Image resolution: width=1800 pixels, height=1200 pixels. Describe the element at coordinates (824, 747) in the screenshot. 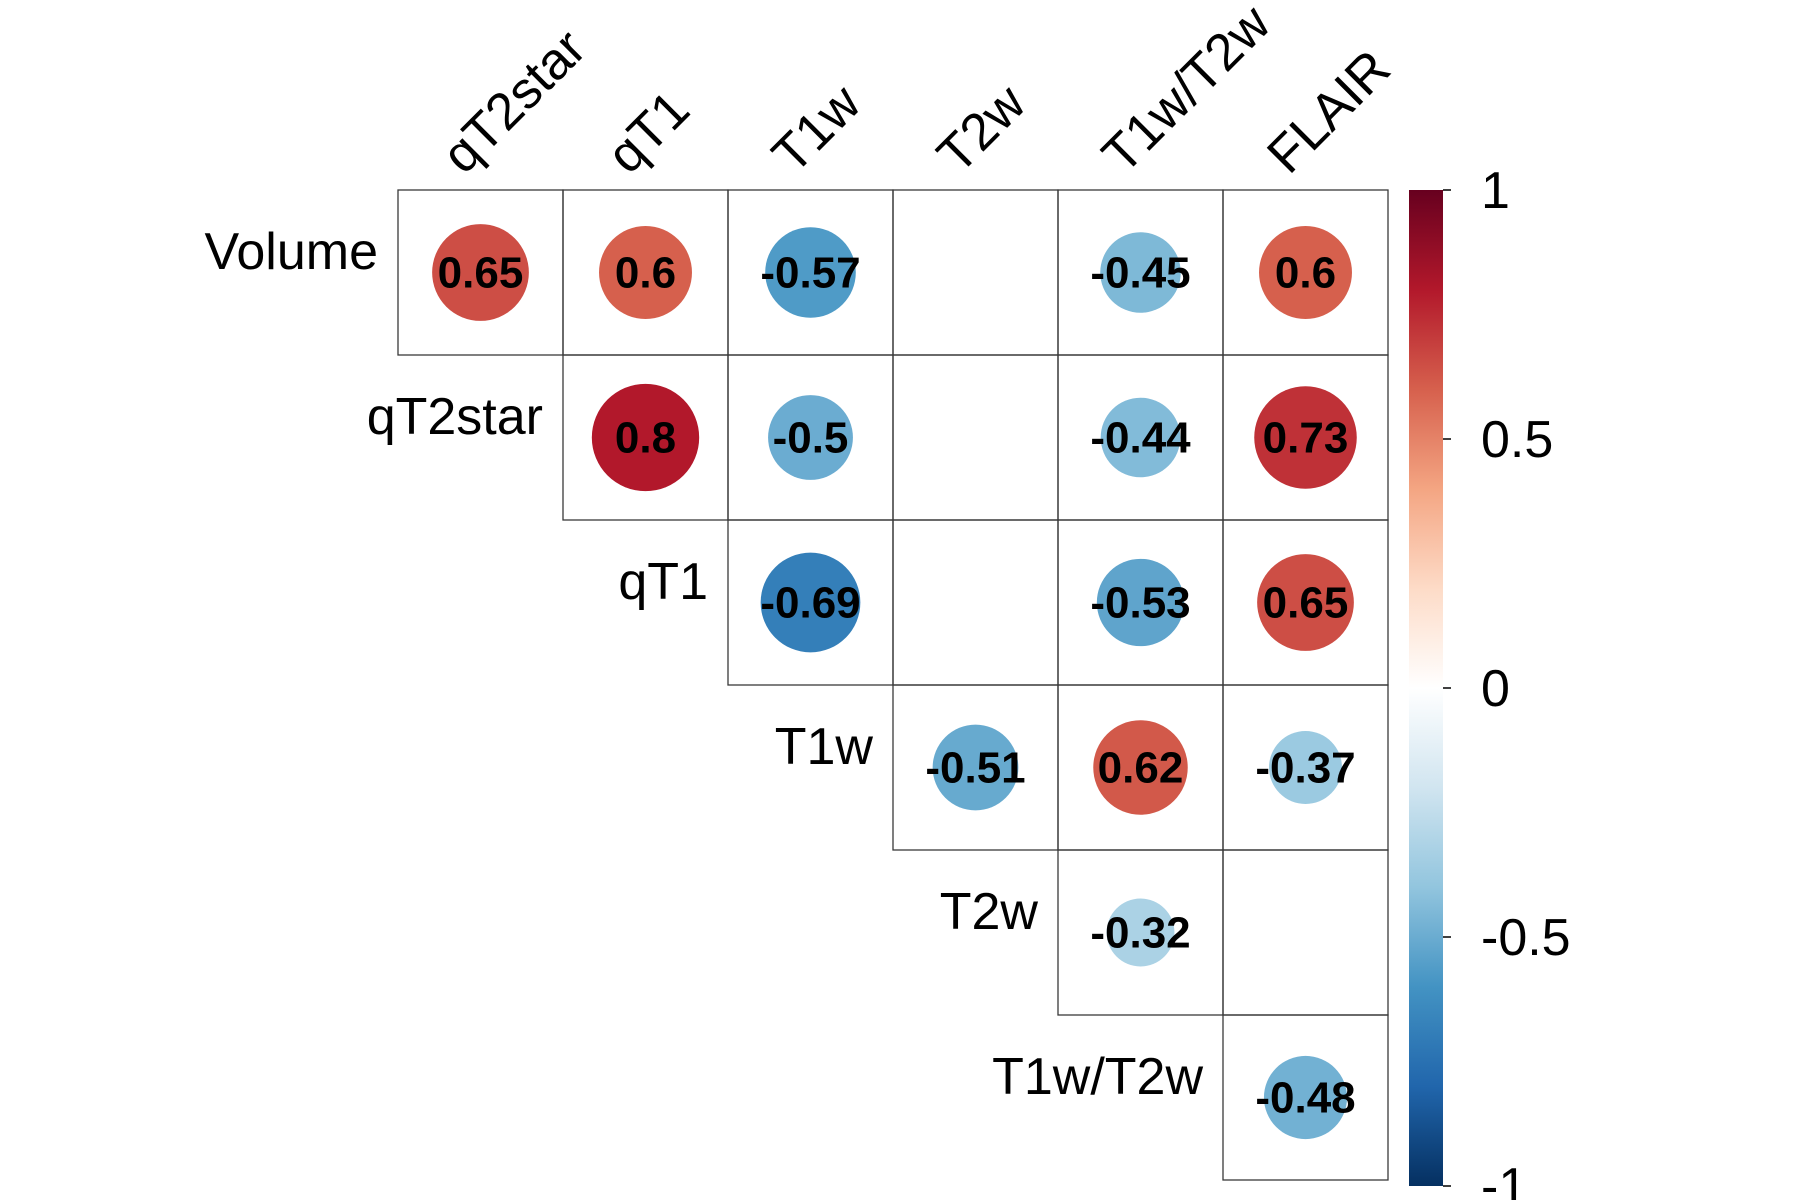

I see `row-label-t1w: T1w` at that location.